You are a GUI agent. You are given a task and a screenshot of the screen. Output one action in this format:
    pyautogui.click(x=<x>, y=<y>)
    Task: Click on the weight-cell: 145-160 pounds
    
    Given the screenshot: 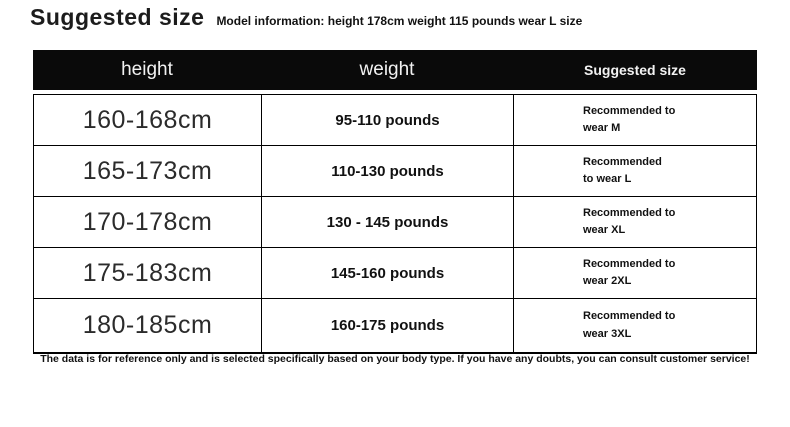 What is the action you would take?
    pyautogui.click(x=387, y=273)
    